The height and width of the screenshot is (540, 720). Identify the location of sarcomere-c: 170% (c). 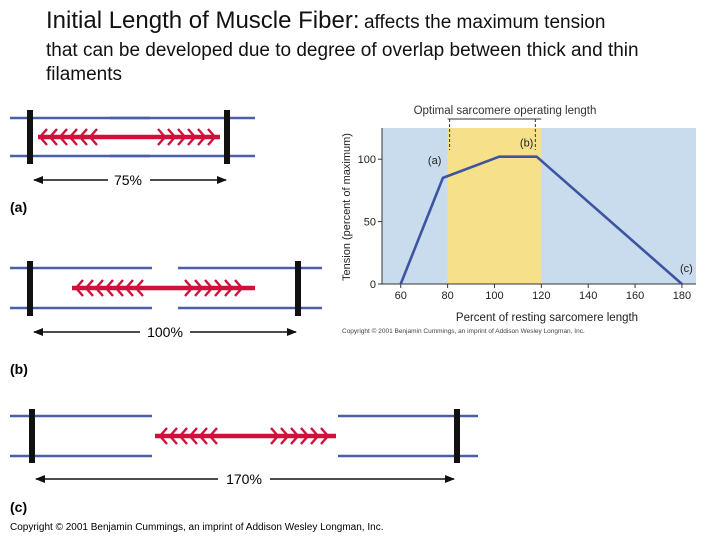
(244, 462).